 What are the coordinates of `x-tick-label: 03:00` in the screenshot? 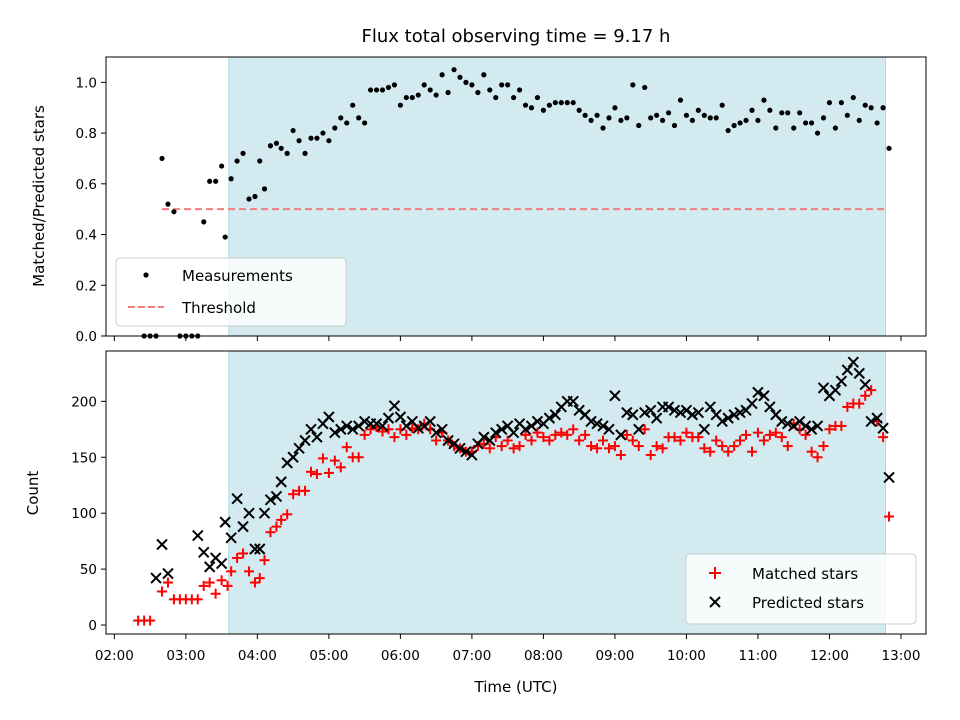 It's located at (185, 656).